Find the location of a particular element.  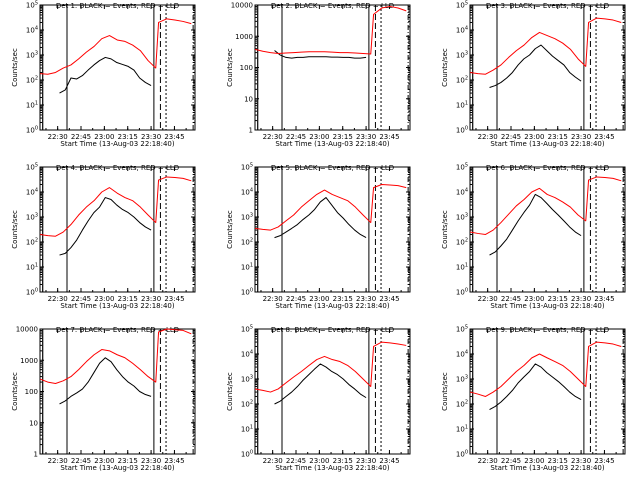

chart-title: Det 2: BLACK = Events, RED = LLD is located at coordinates (332, 6).